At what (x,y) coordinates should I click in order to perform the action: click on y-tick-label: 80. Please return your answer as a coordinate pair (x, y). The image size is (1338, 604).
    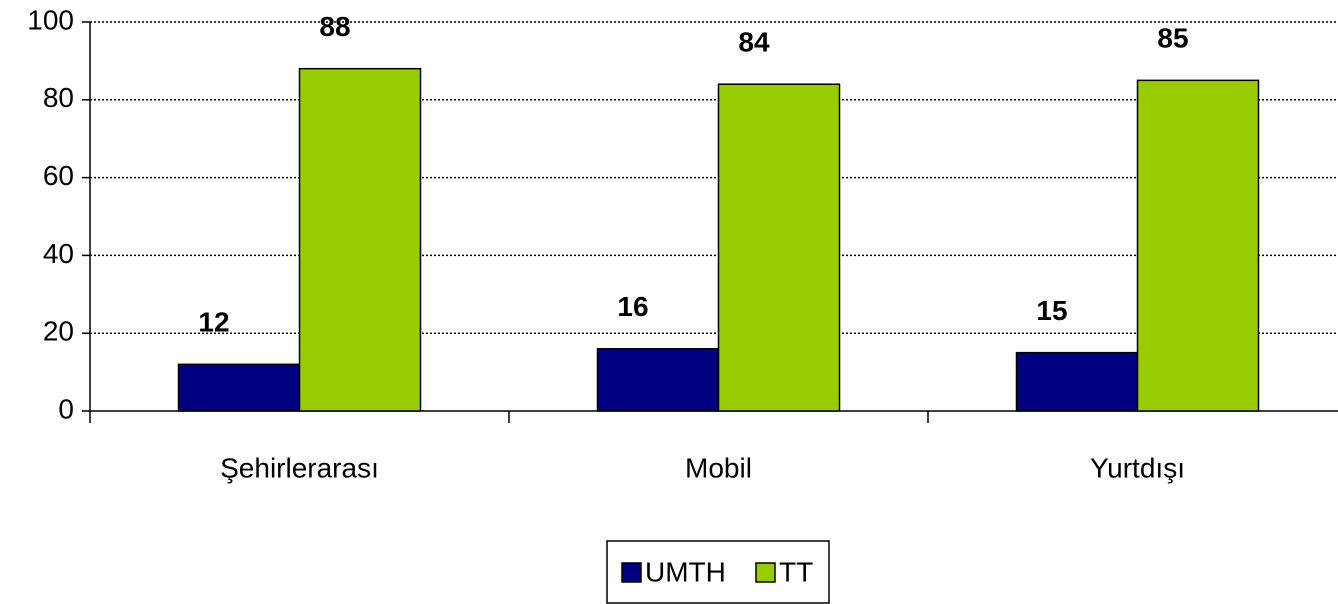
    Looking at the image, I should click on (58, 97).